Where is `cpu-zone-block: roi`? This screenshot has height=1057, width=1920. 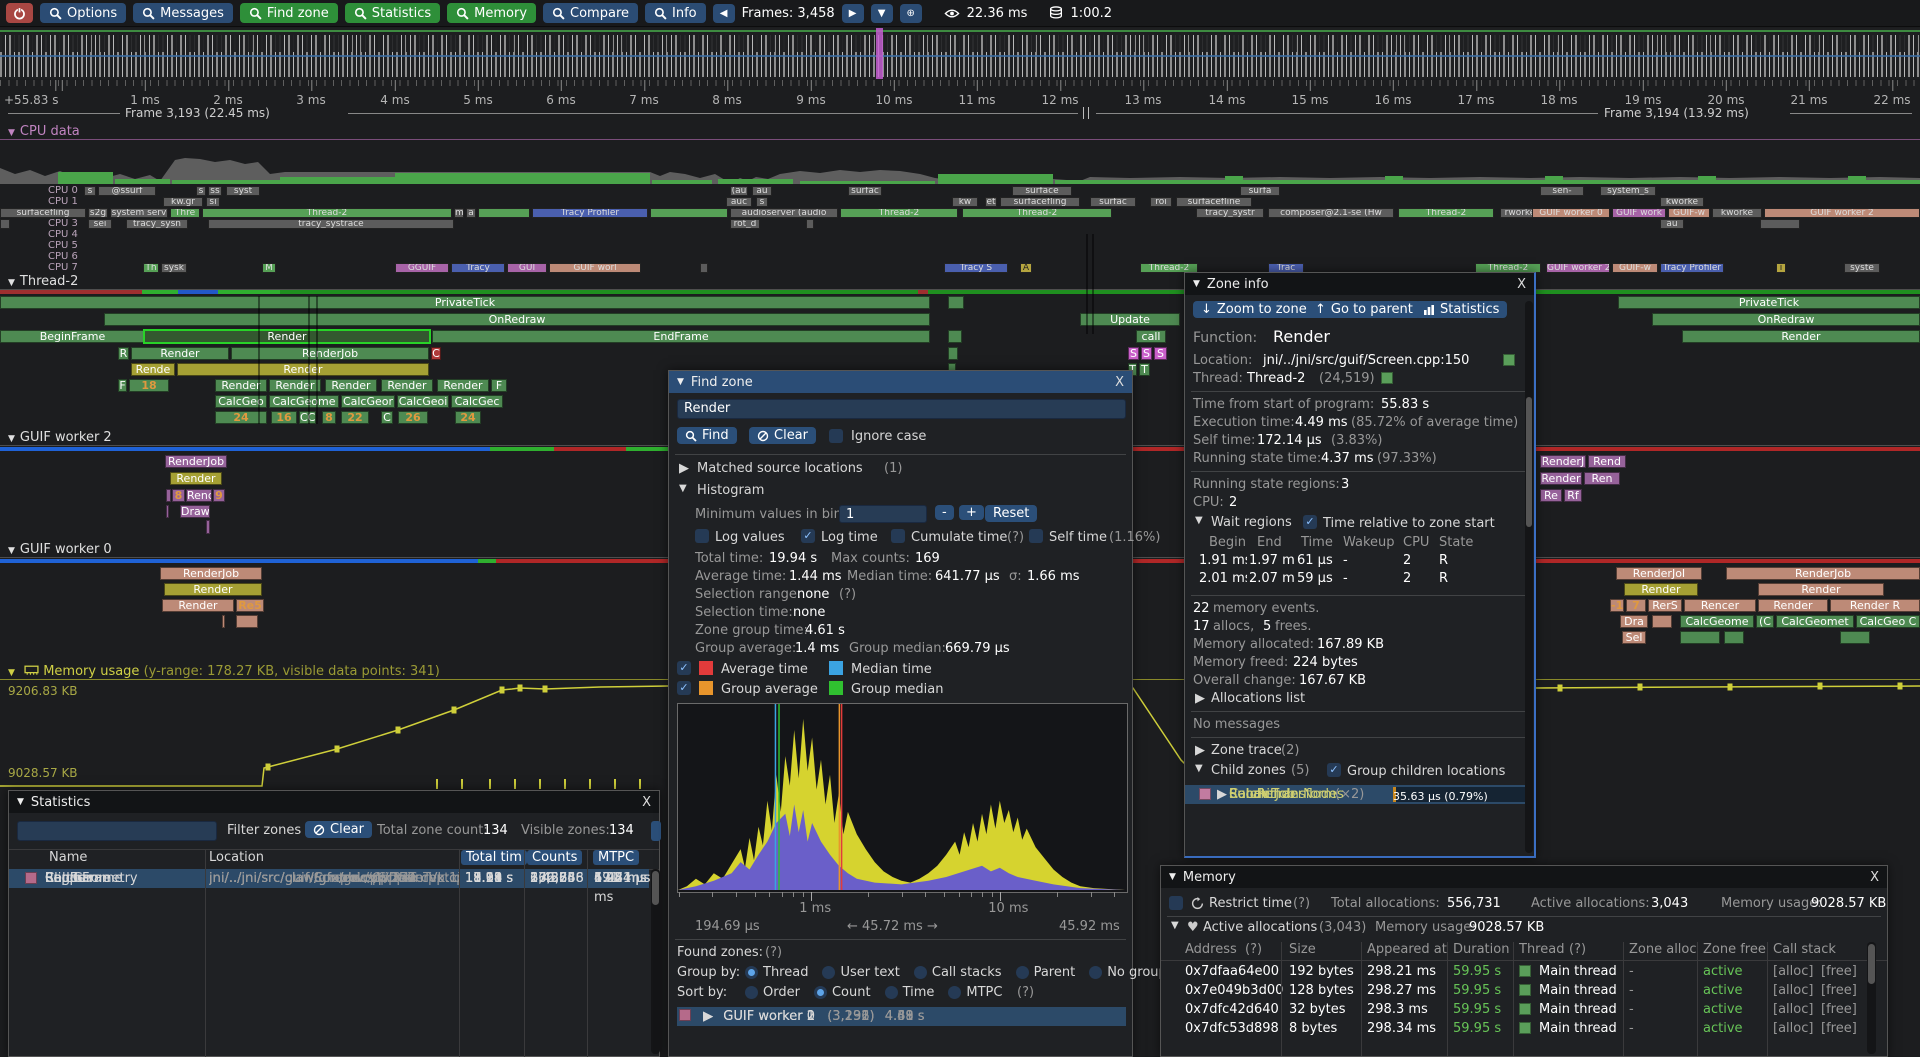 cpu-zone-block: roi is located at coordinates (1161, 202).